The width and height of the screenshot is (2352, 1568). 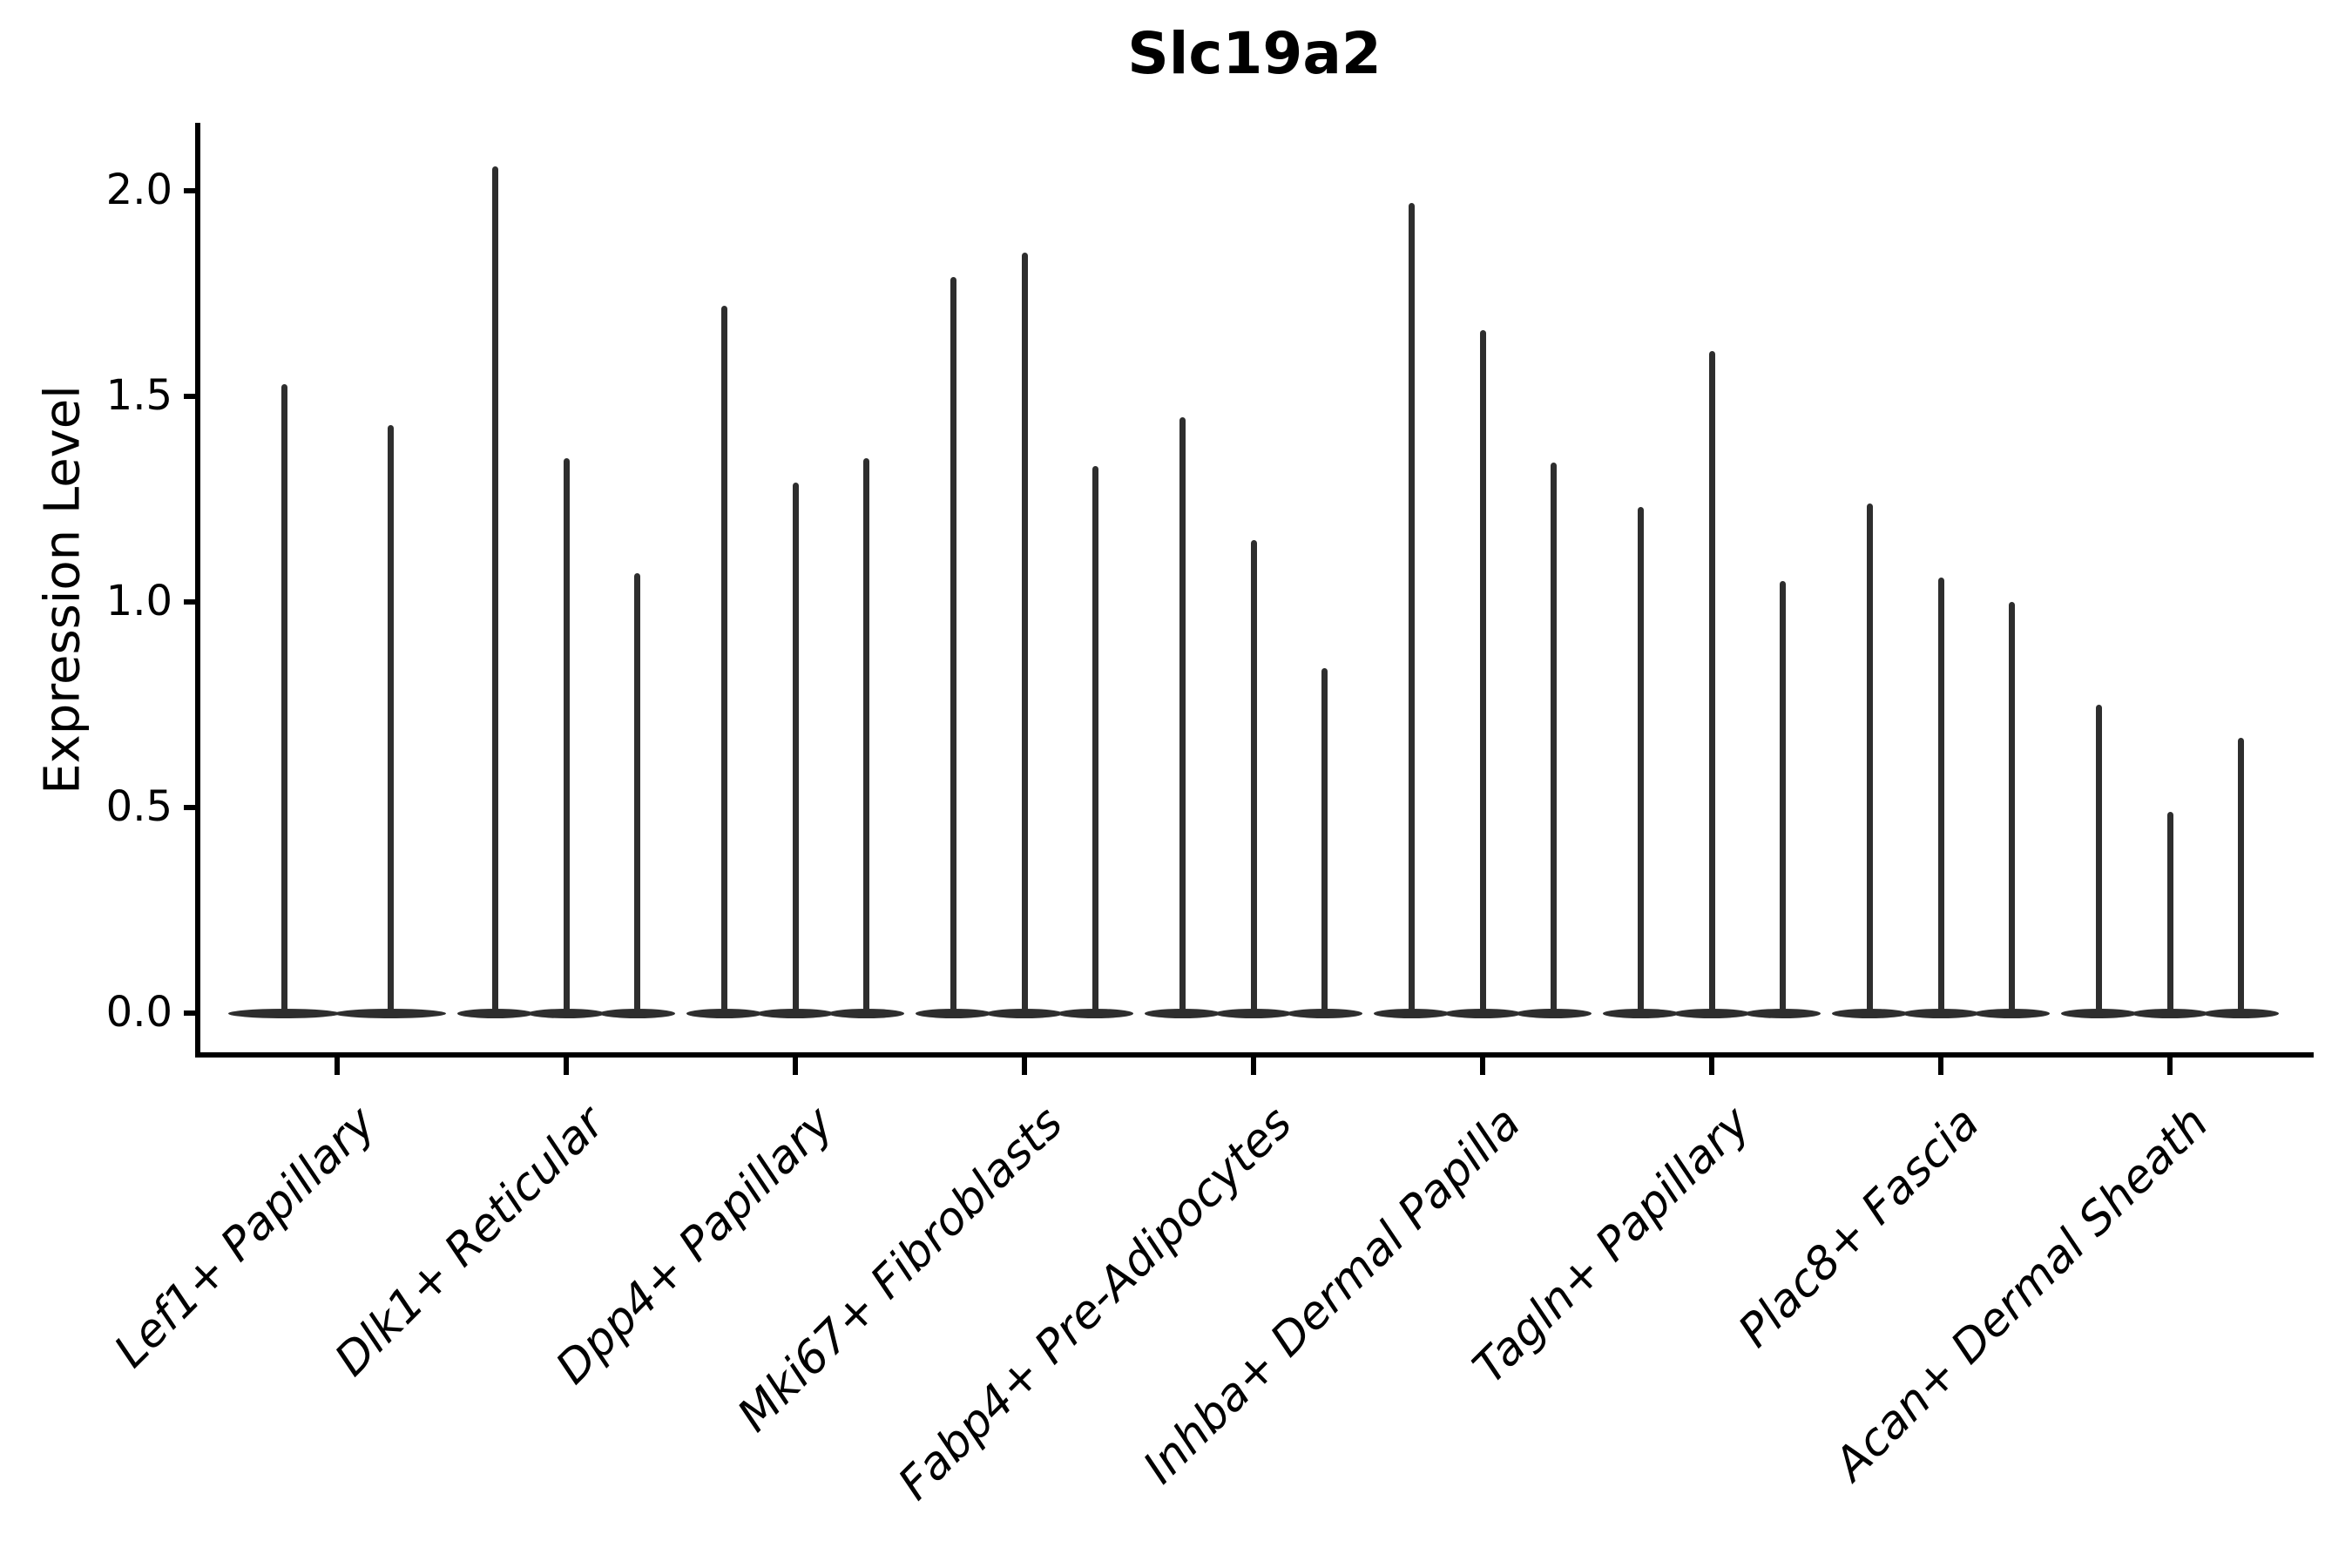 I want to click on x-axis-spine, so click(x=1254, y=1055).